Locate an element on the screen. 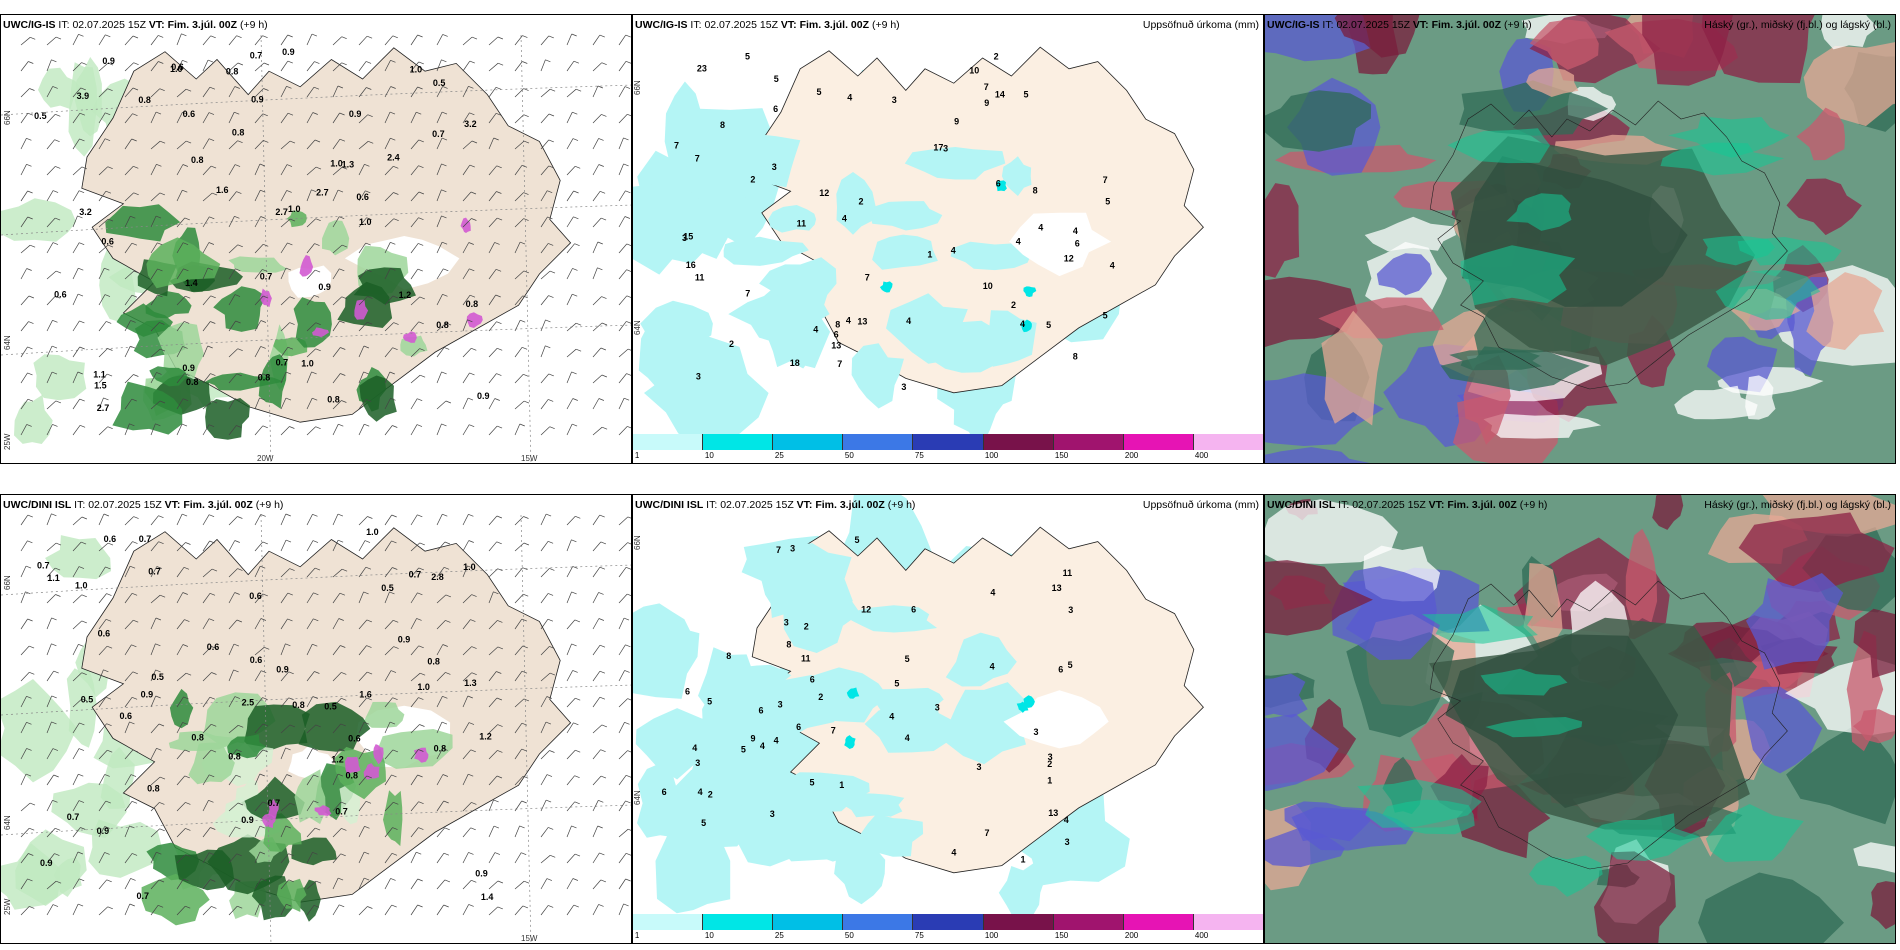  value-label: 0.9 is located at coordinates (108, 61).